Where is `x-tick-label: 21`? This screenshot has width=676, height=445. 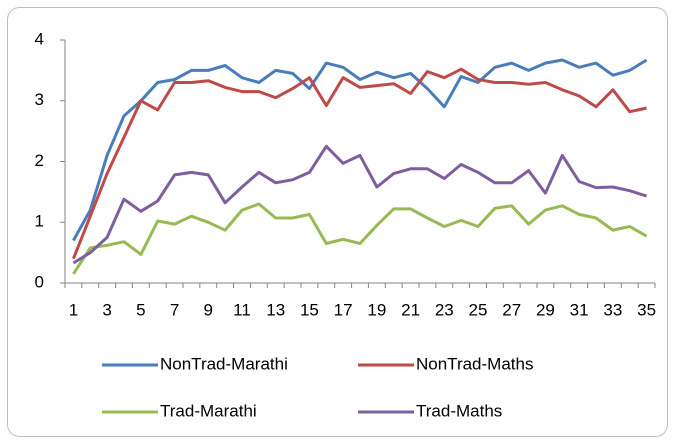 x-tick-label: 21 is located at coordinates (410, 309).